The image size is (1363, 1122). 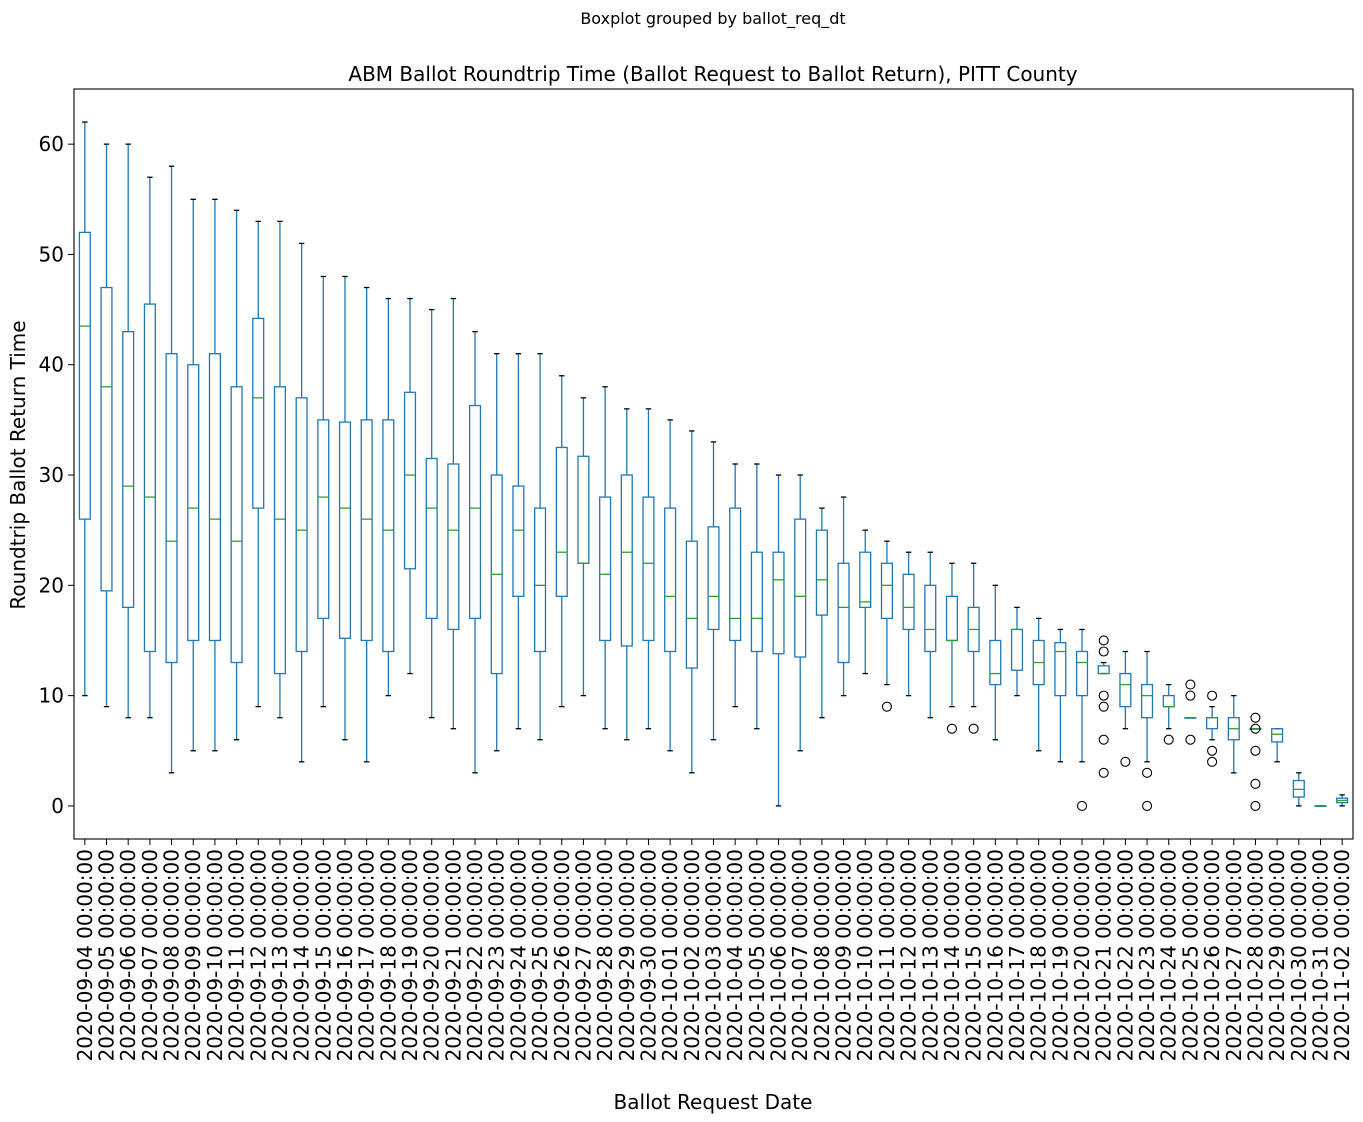 What do you see at coordinates (952, 955) in the screenshot?
I see `x-tick-label: 2020-10-14 00:00:00` at bounding box center [952, 955].